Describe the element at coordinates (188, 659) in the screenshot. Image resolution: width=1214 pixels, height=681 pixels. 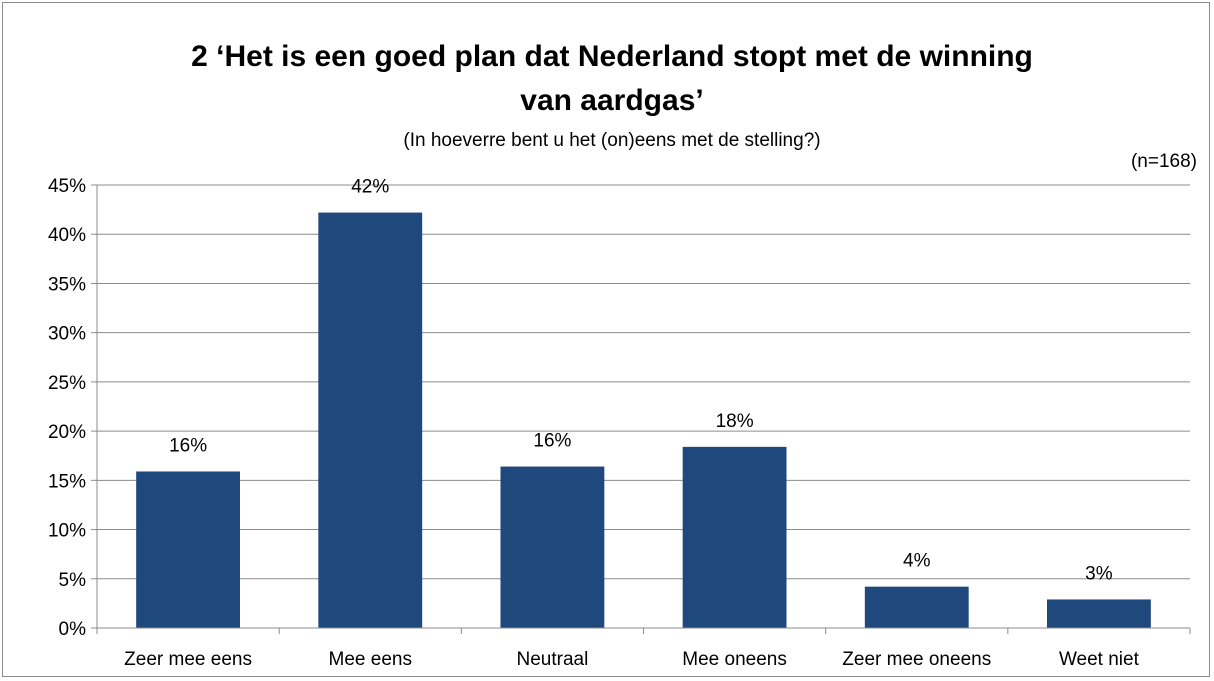
I see `x-category-label: Zeer mee eens` at that location.